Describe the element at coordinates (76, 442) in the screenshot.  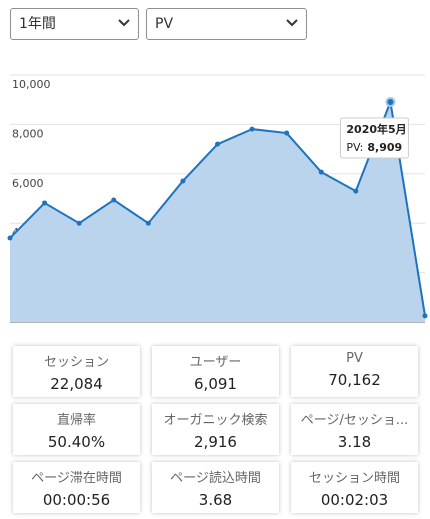
I see `stat-value: 50.40%` at that location.